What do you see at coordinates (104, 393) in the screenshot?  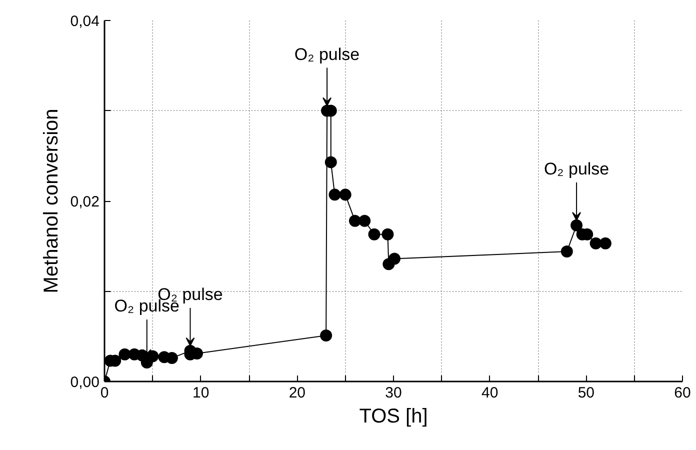 I see `x-tick-label: 0` at bounding box center [104, 393].